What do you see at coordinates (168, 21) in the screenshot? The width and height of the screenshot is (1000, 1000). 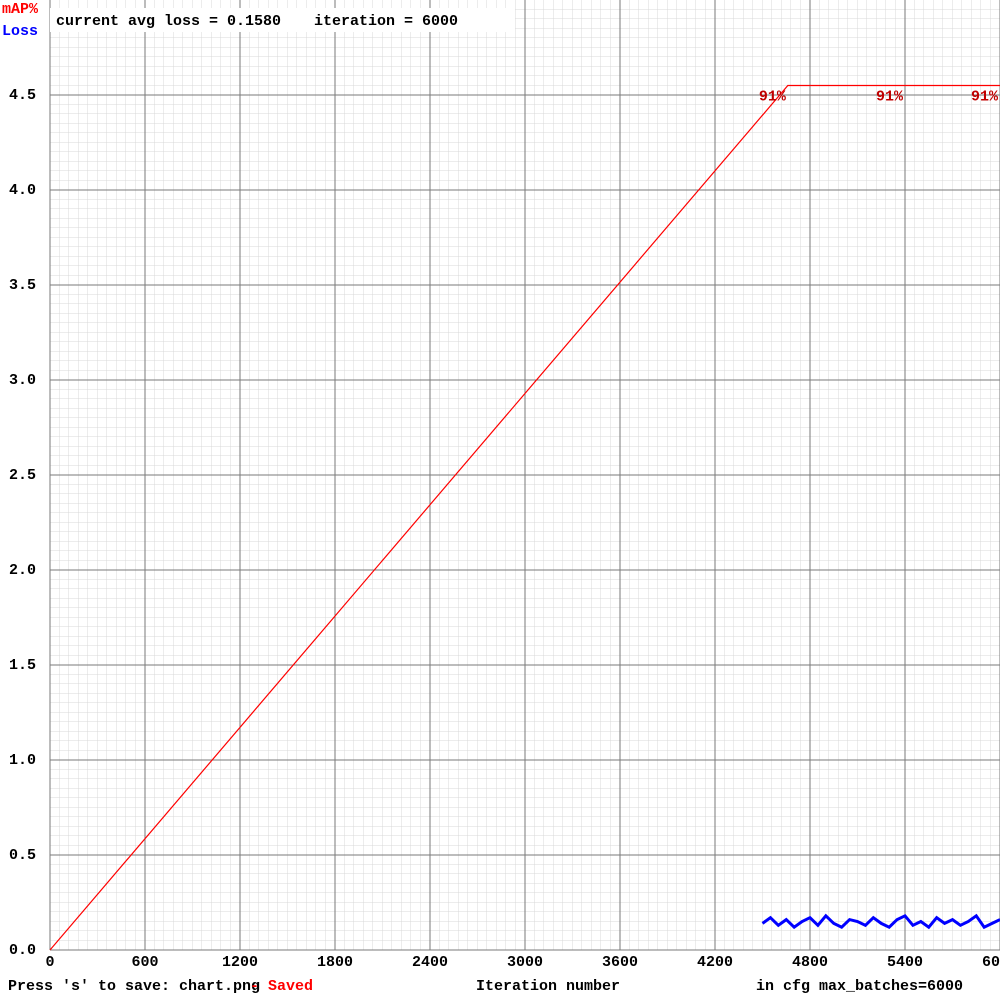 I see `status-text: current avg loss = 0.1580` at bounding box center [168, 21].